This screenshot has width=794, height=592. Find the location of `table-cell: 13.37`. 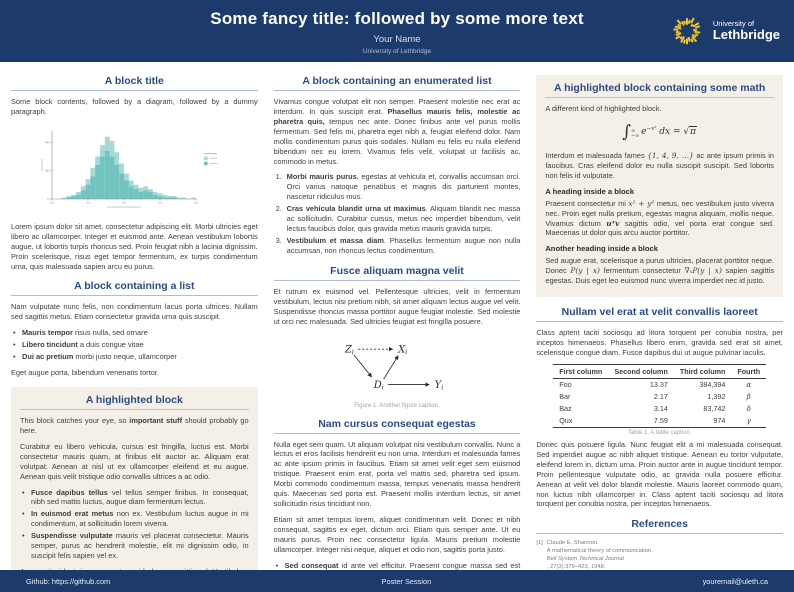

table-cell: 13.37 is located at coordinates (658, 385).